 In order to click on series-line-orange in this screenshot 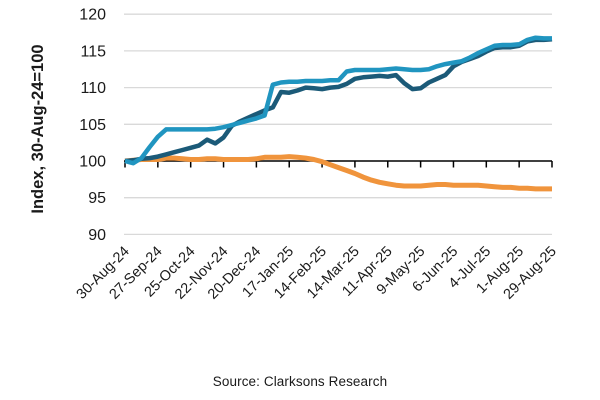, I will do `click(338, 173)`.